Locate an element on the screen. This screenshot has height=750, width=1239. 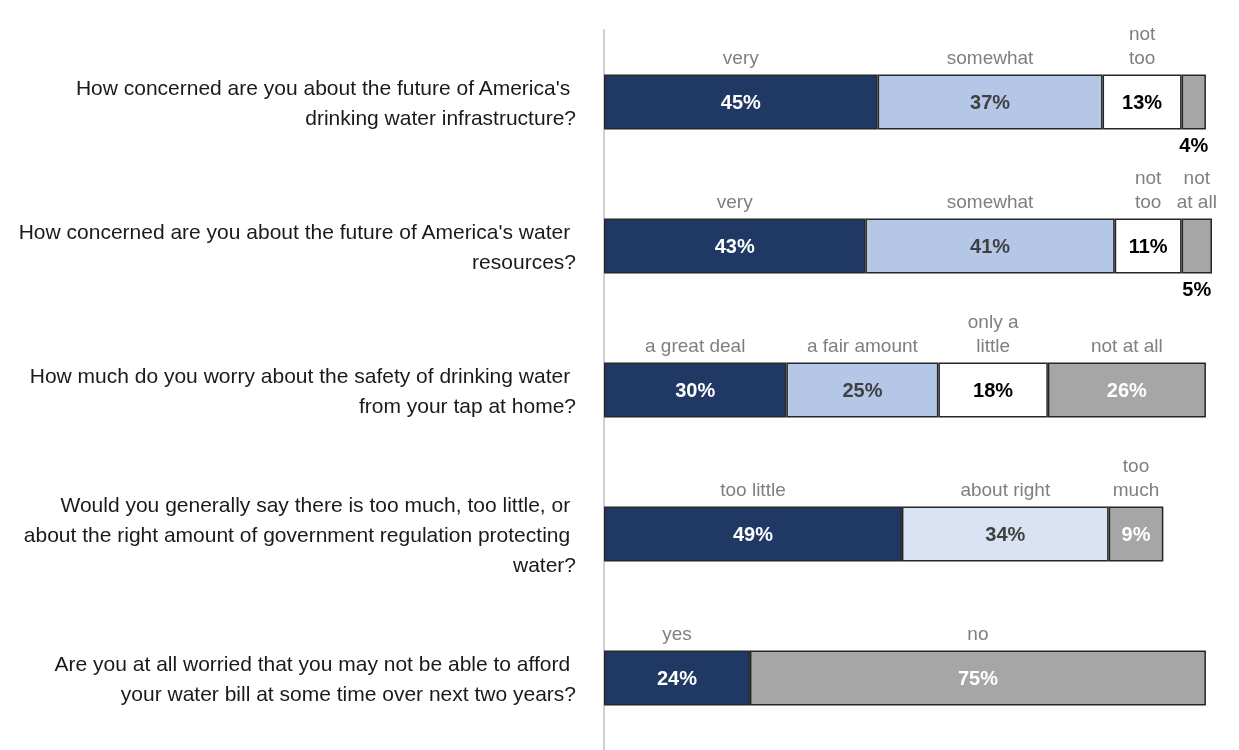
data-label: 49% is located at coordinates (753, 534).